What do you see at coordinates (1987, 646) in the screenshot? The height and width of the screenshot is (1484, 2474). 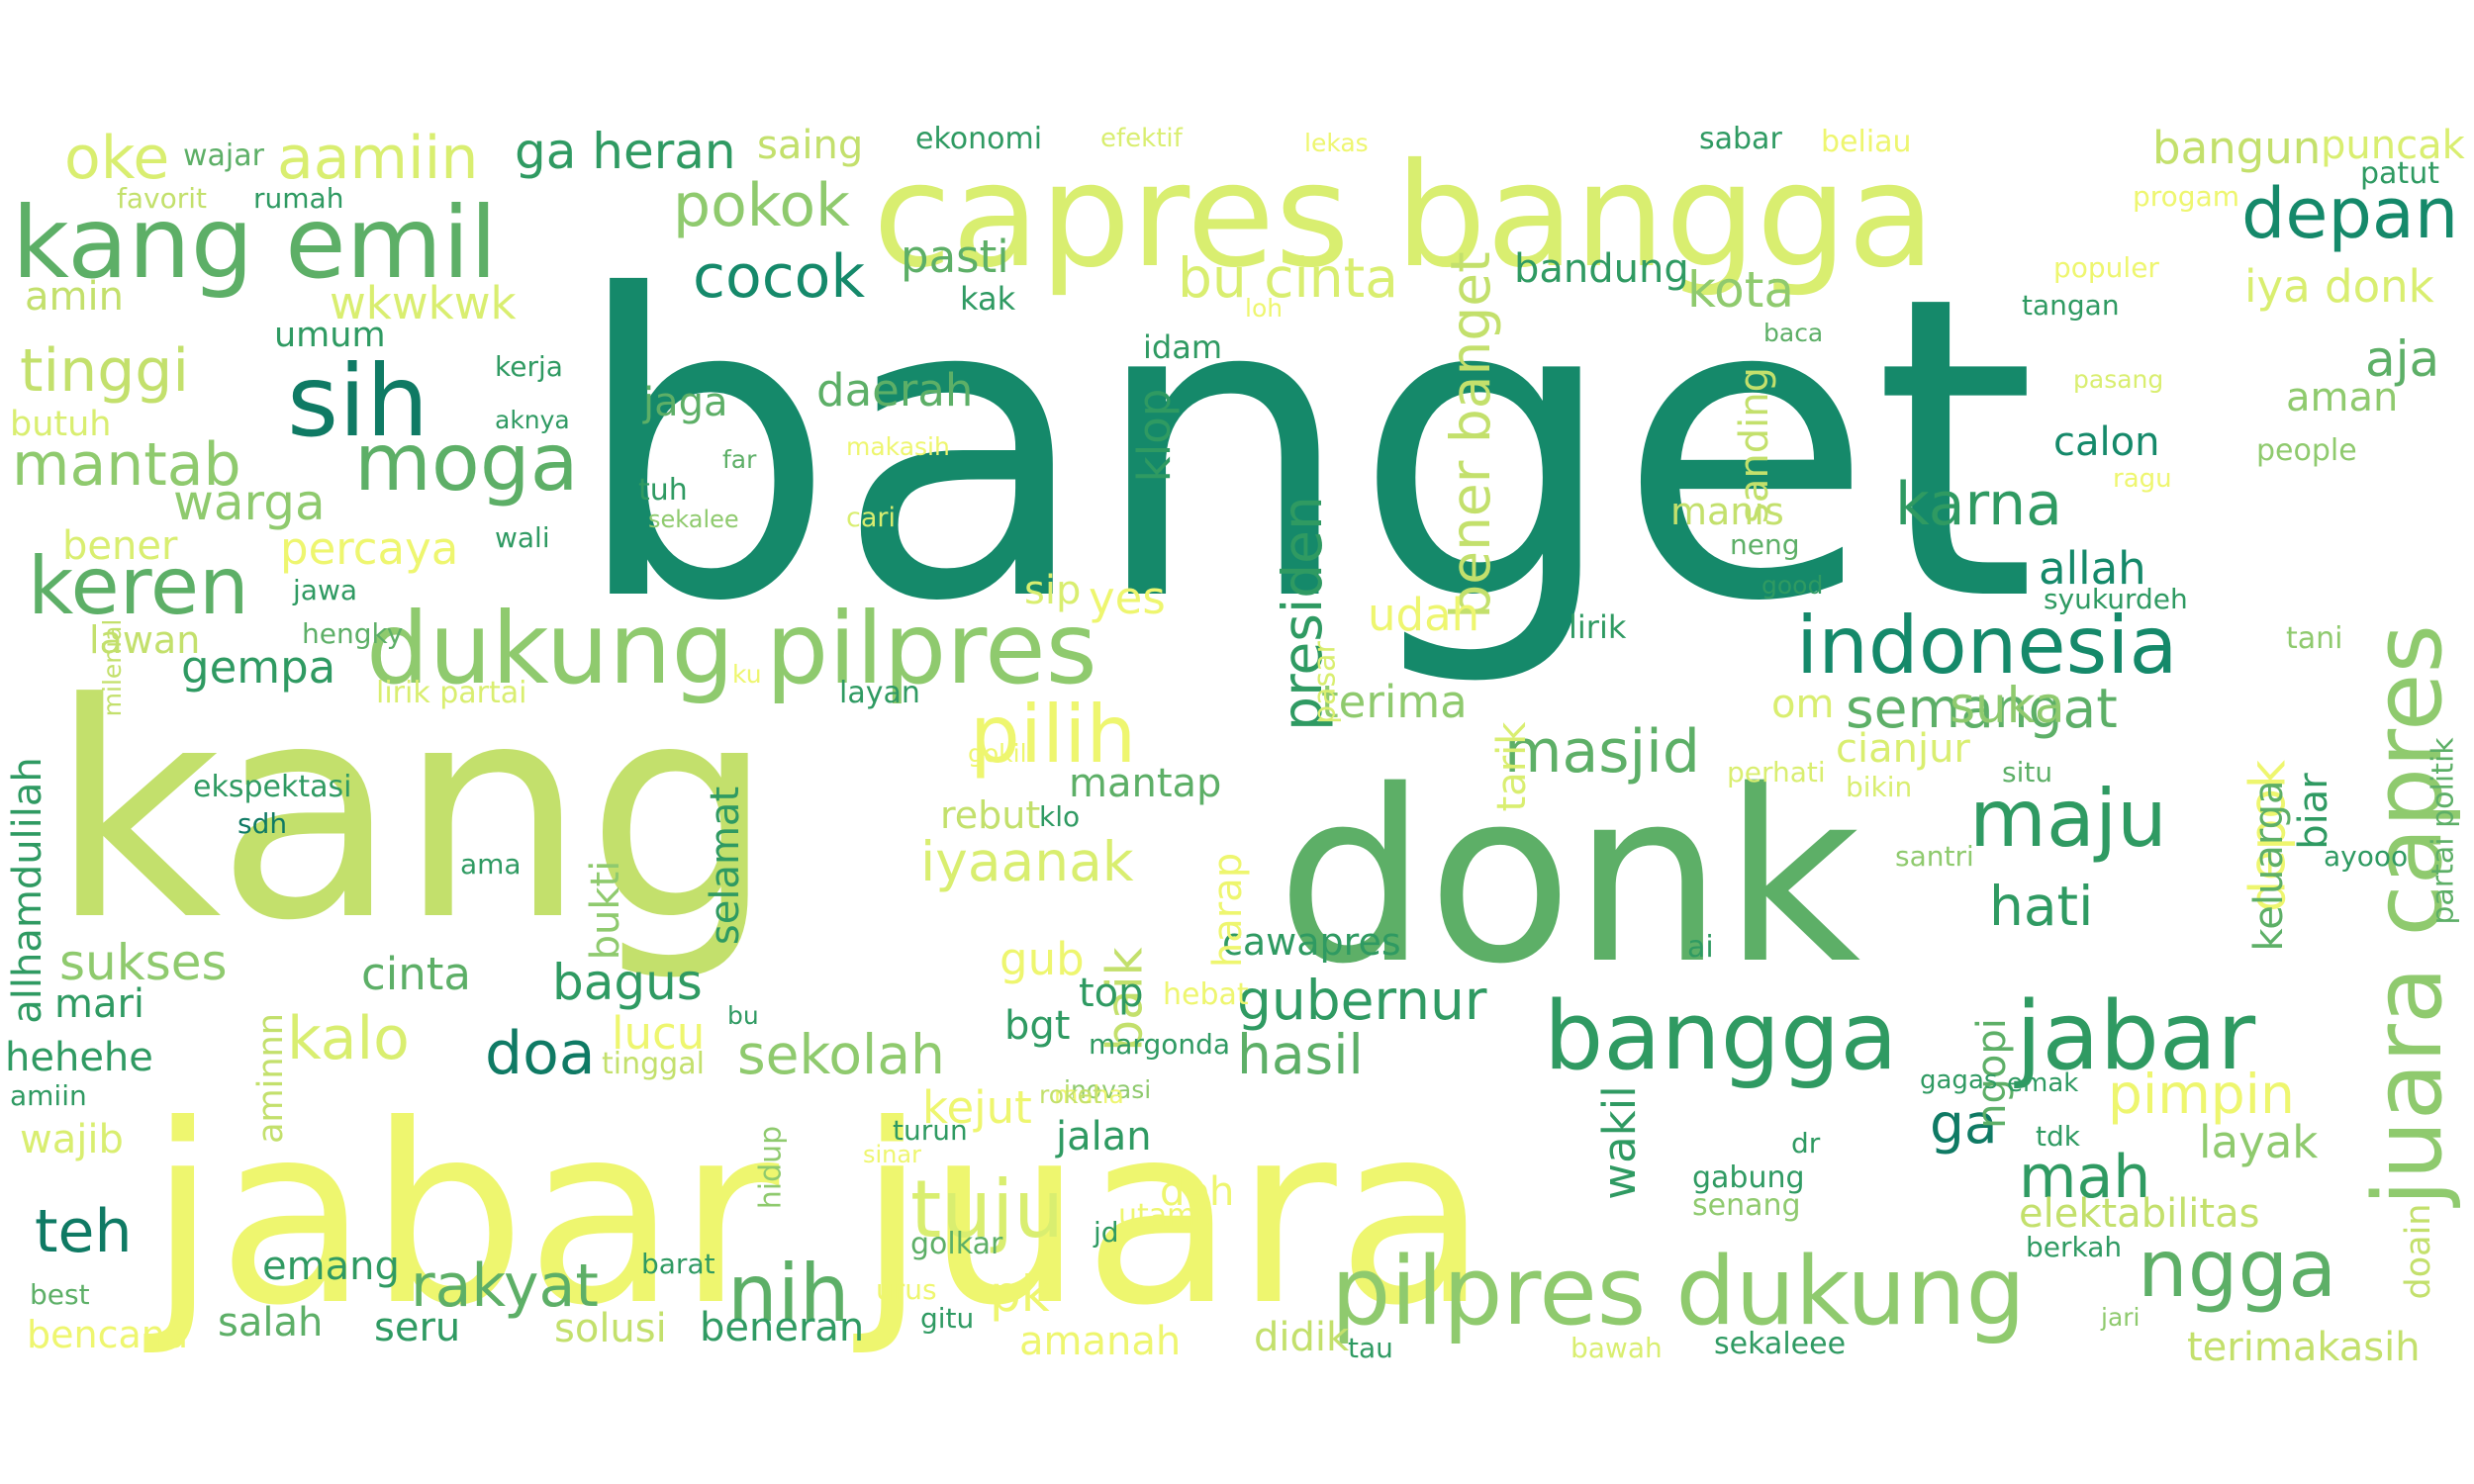 I see `word-indonesia: indonesia` at bounding box center [1987, 646].